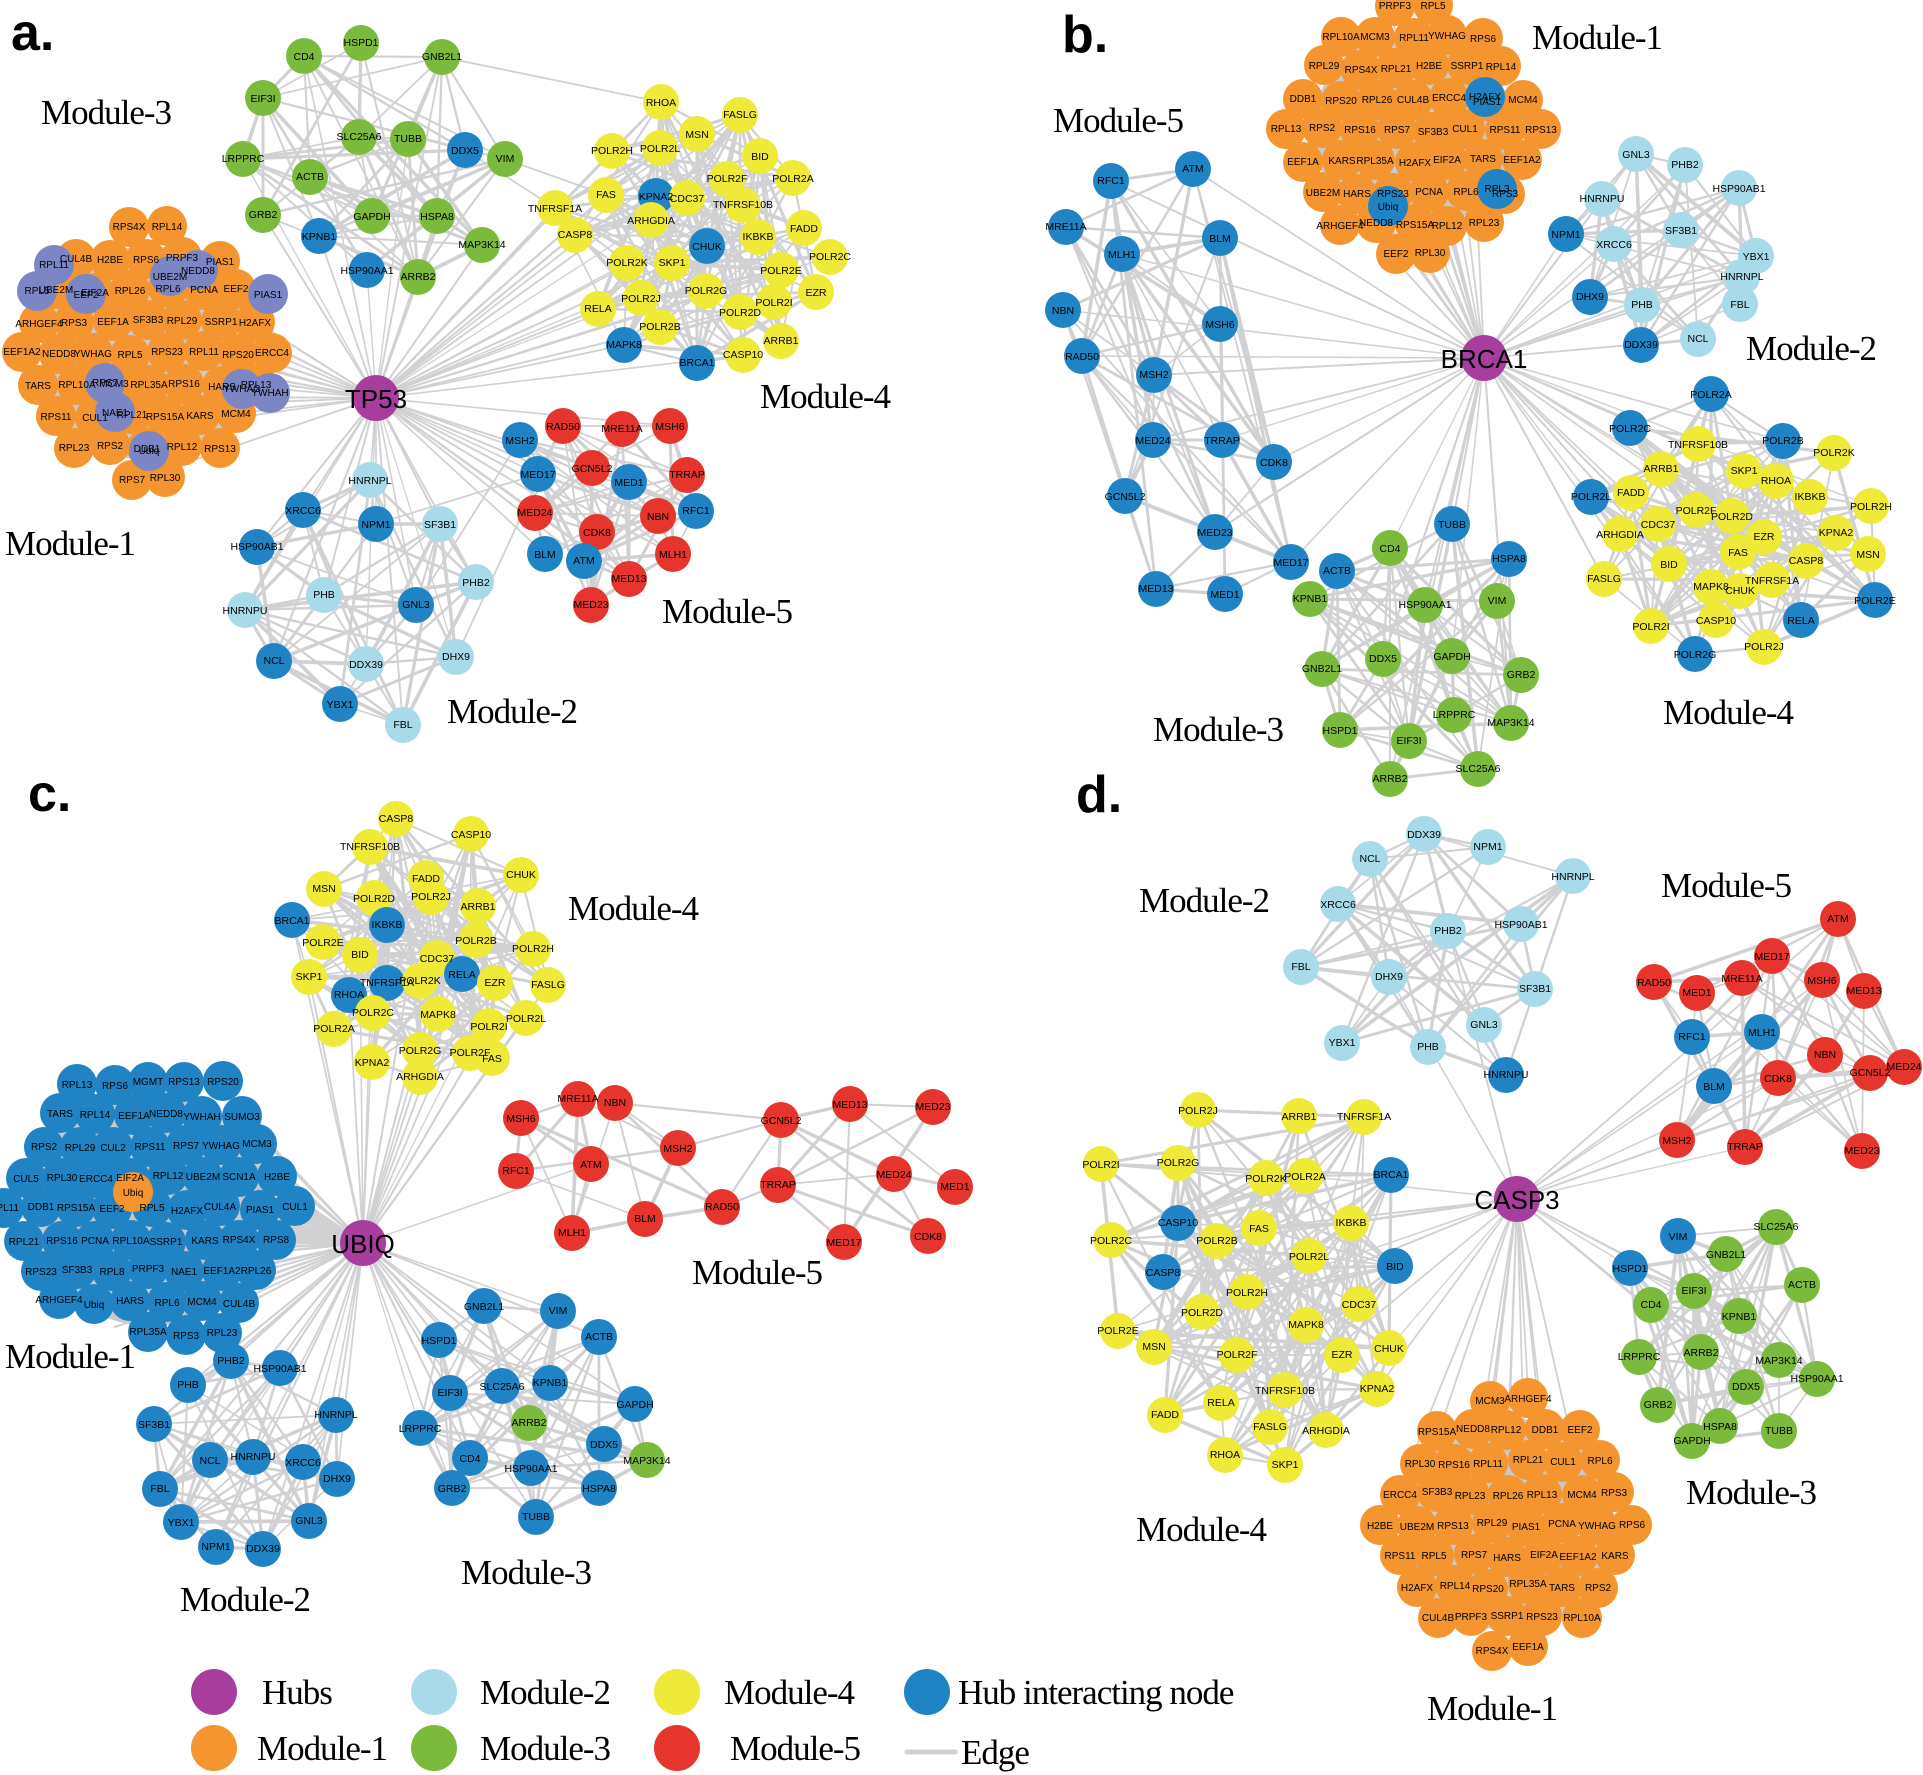 The height and width of the screenshot is (1775, 1923). Describe the element at coordinates (387, 925) in the screenshot. I see `svg-text: IKBKB` at that location.